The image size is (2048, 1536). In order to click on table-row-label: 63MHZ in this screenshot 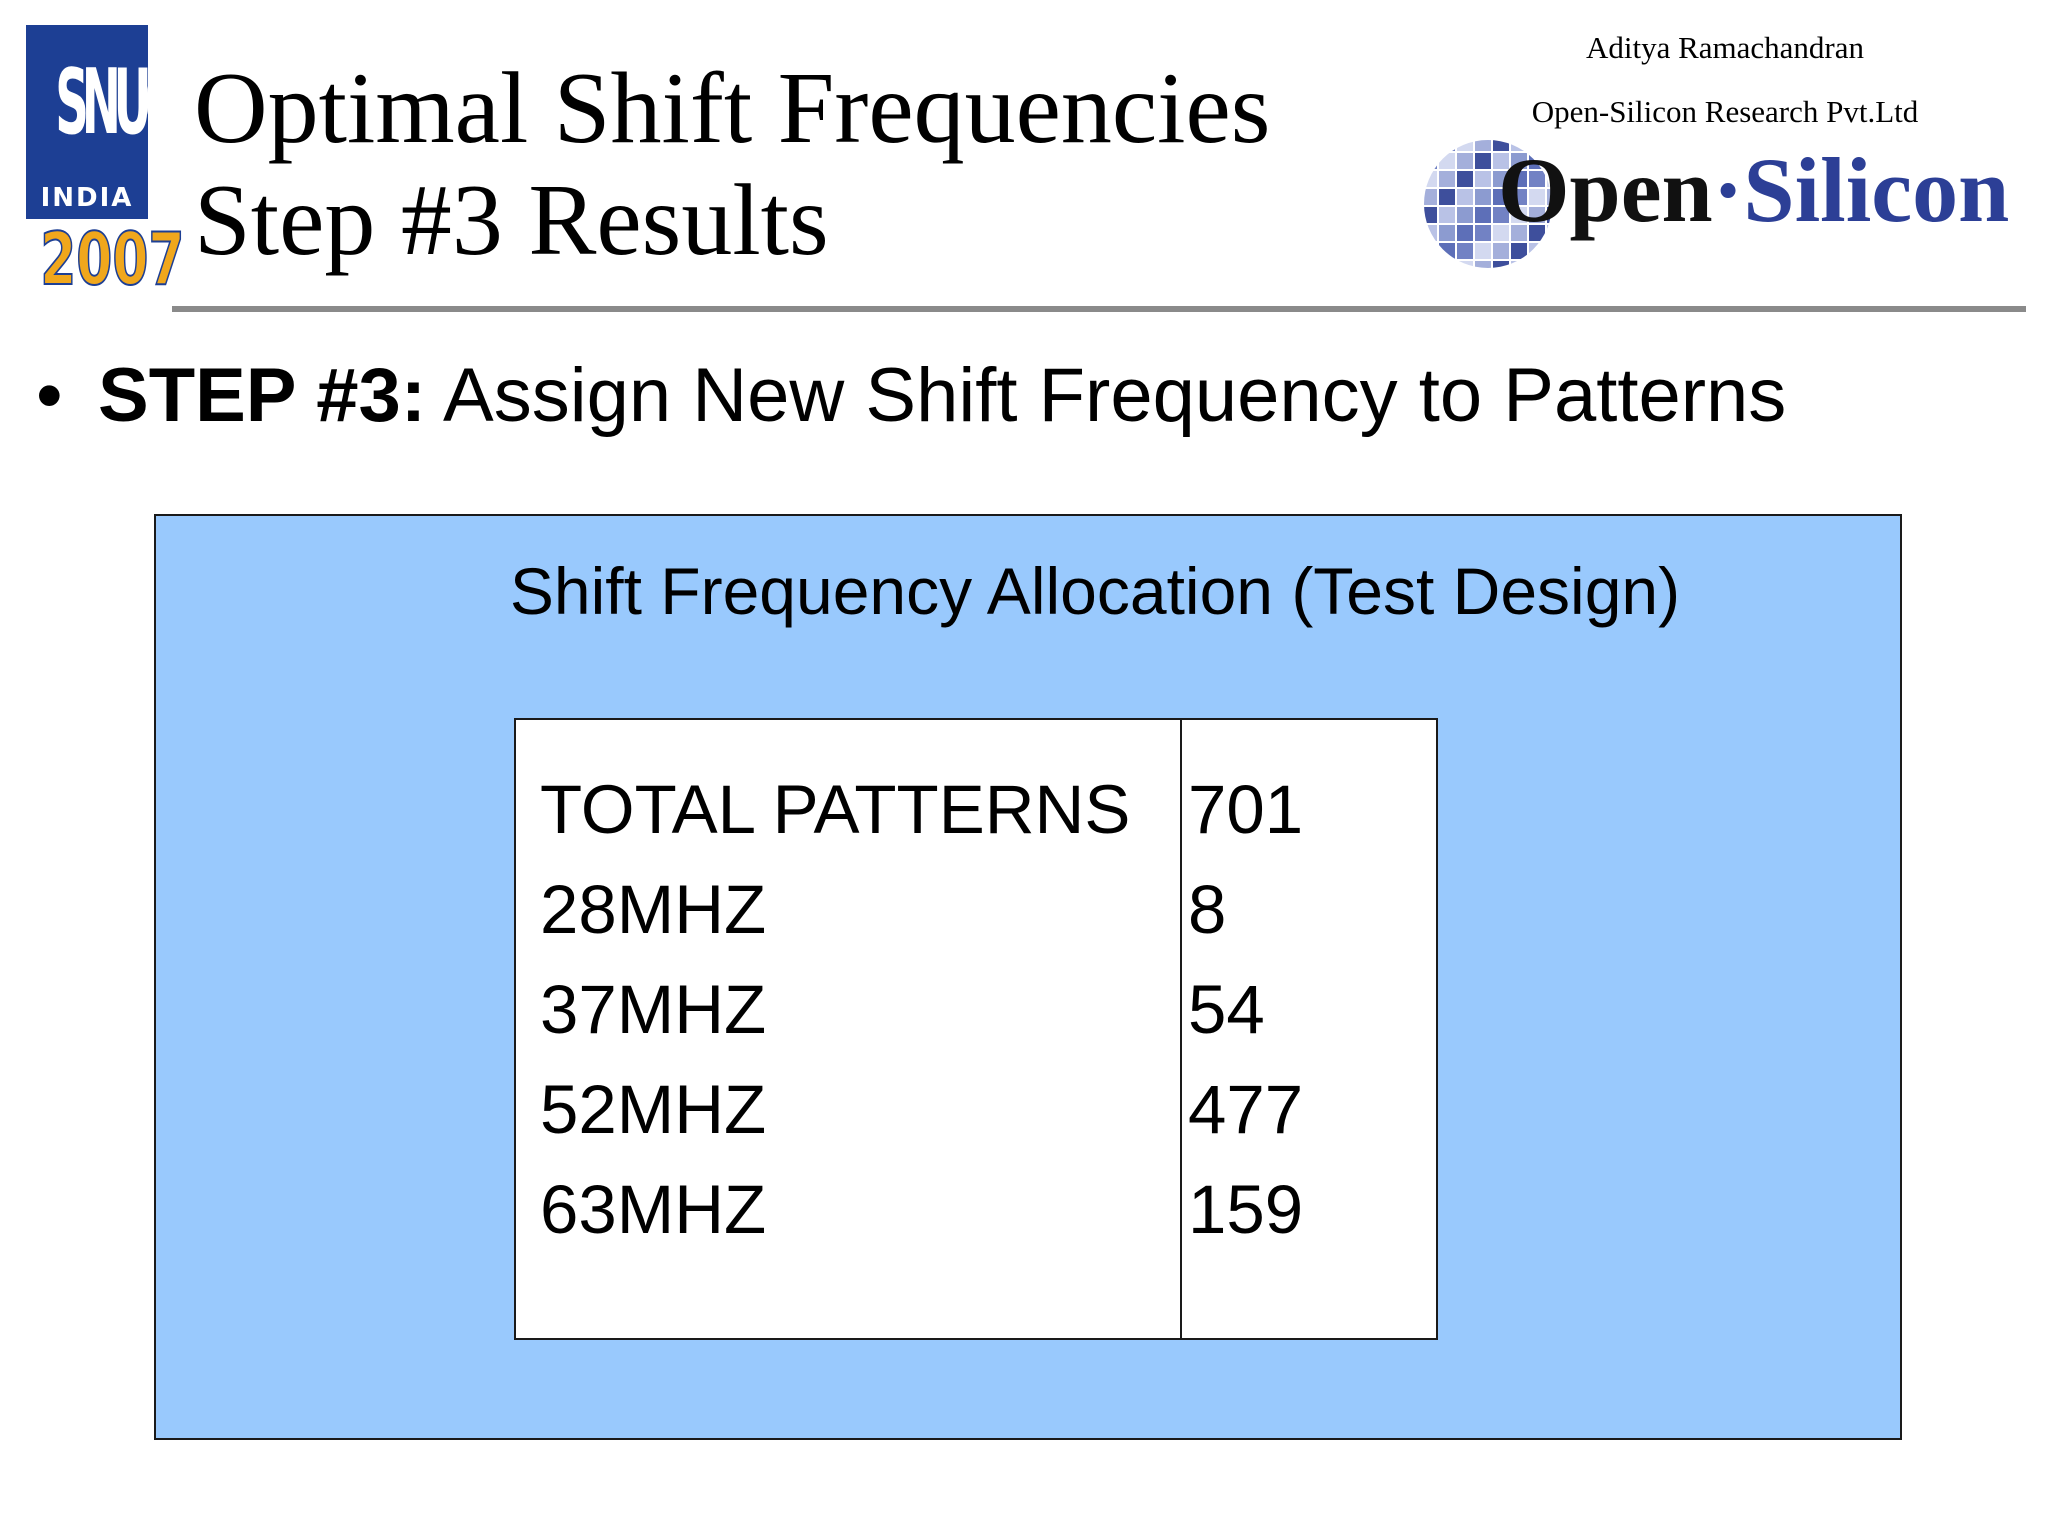, I will do `click(653, 1209)`.